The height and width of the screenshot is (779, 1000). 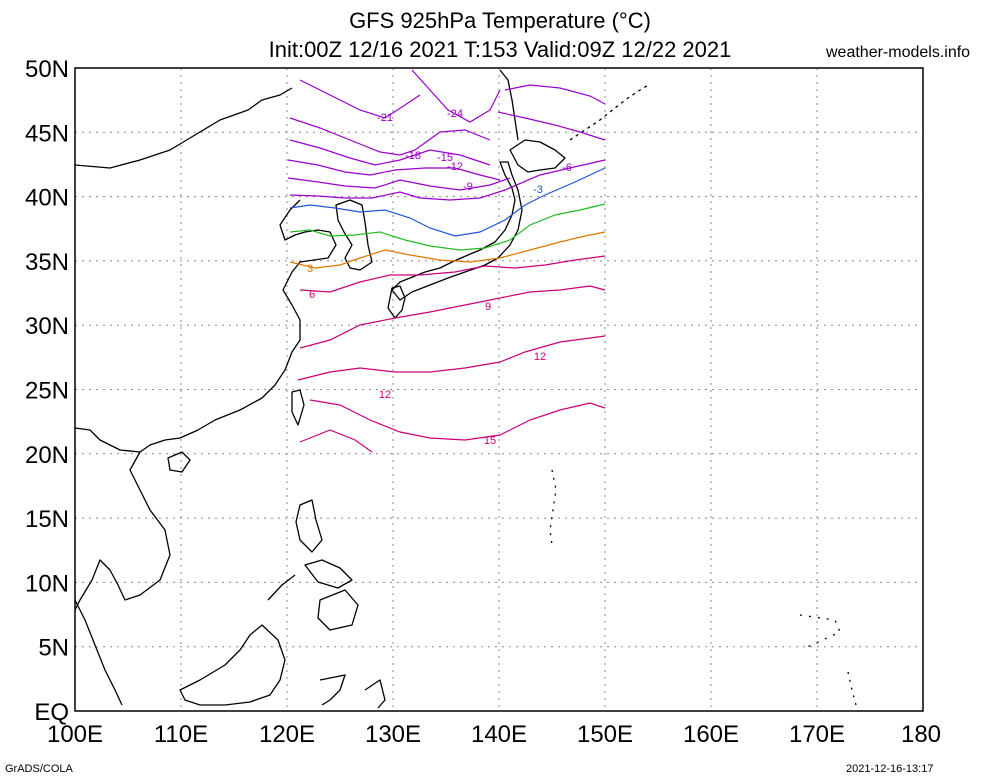 I want to click on contour-minus21, so click(x=360, y=99).